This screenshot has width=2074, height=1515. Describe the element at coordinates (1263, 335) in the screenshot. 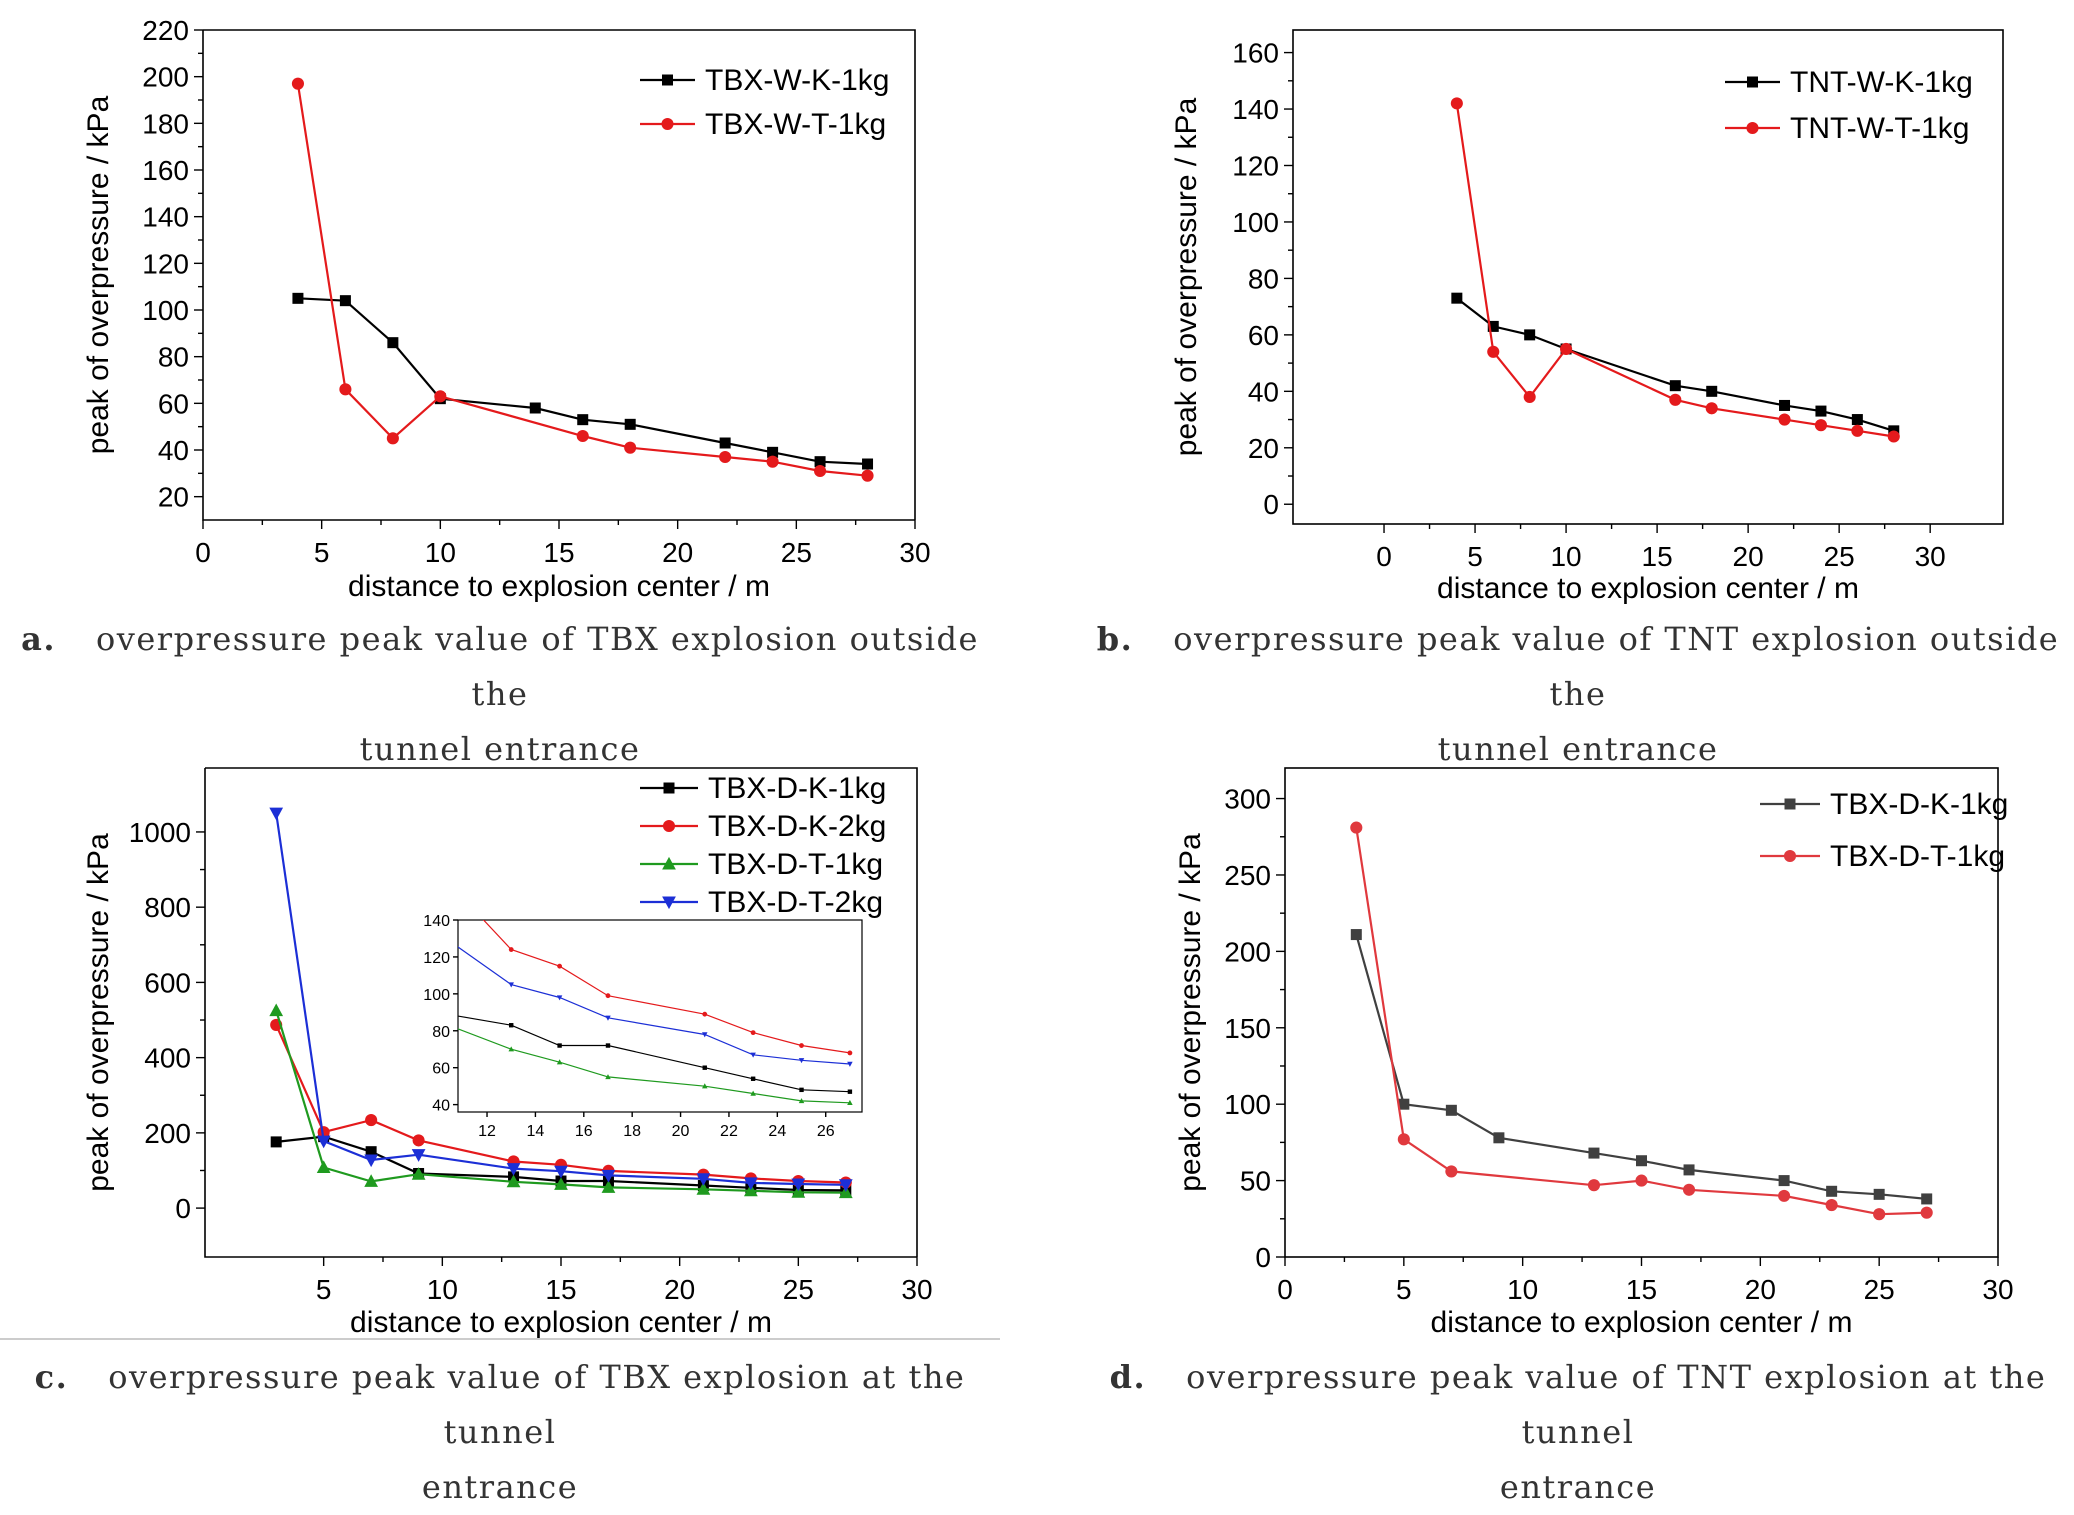

I see `chart-b-ytick-label: 60` at that location.